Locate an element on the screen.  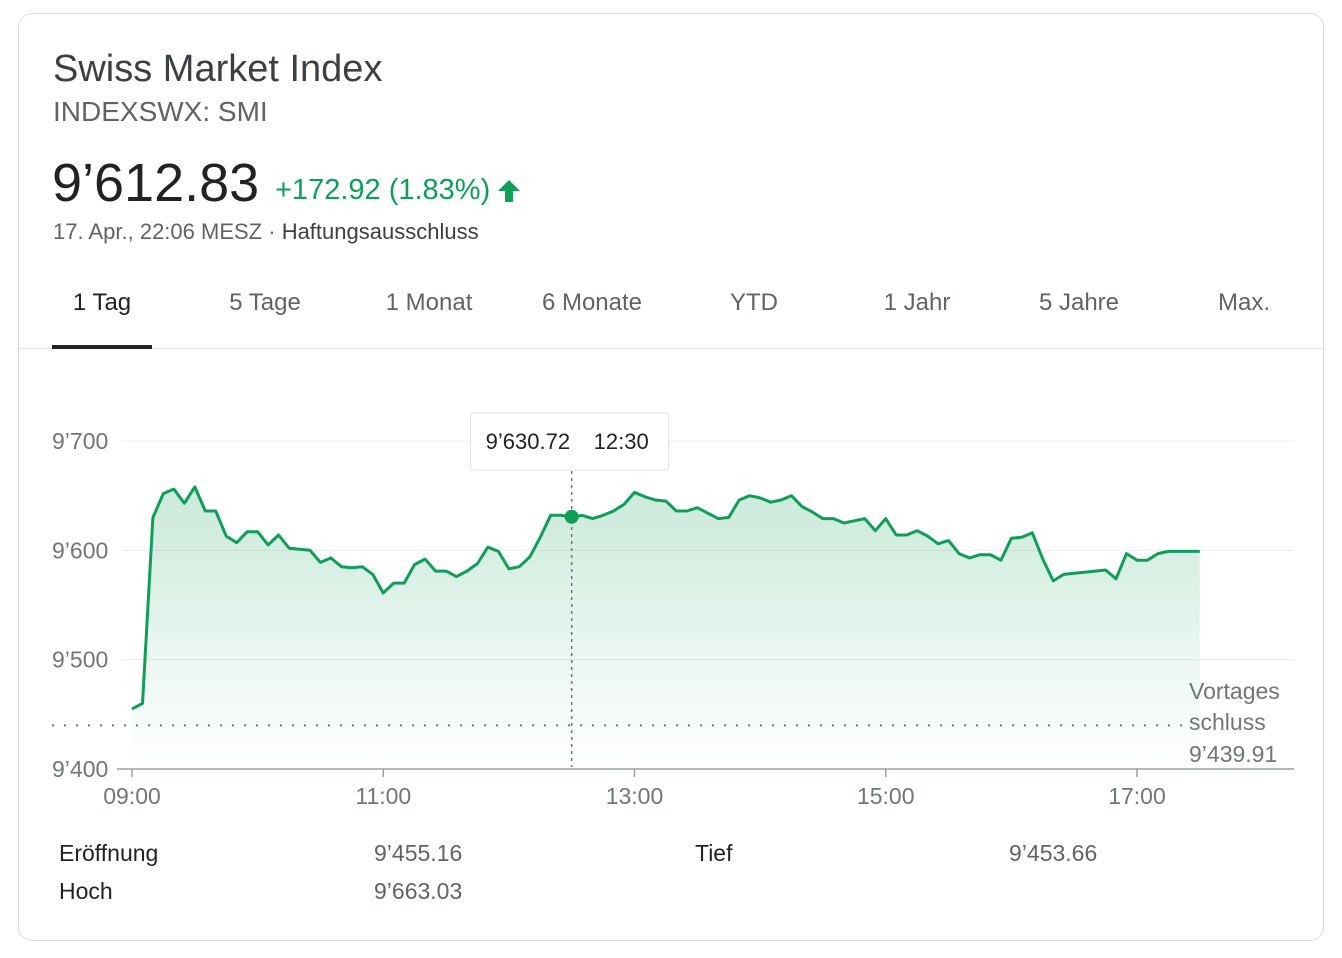
tab-1-tag: 1 Tag is located at coordinates (102, 312).